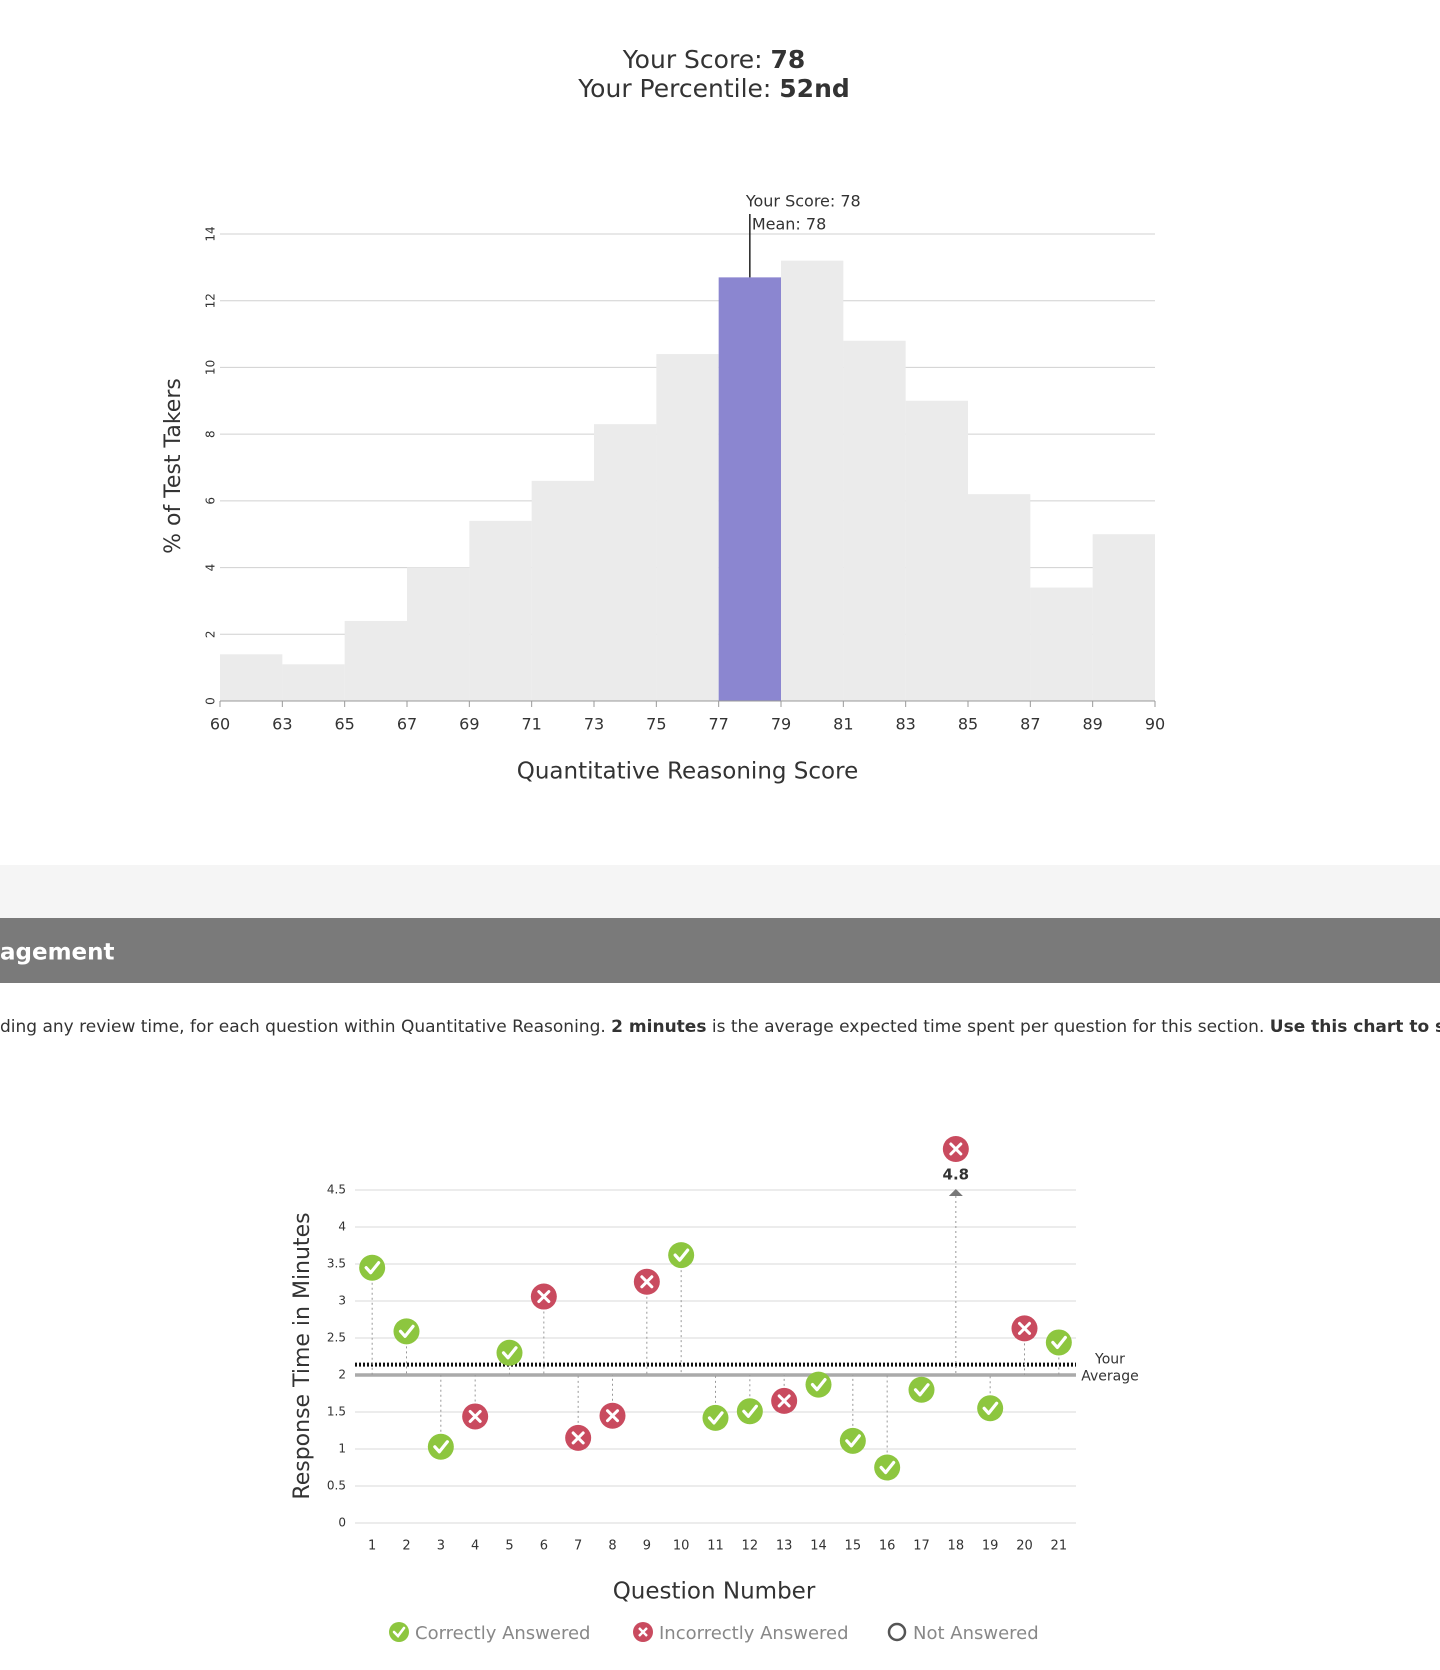 Image resolution: width=1440 pixels, height=1670 pixels. I want to click on x-tick-label: 18, so click(956, 1546).